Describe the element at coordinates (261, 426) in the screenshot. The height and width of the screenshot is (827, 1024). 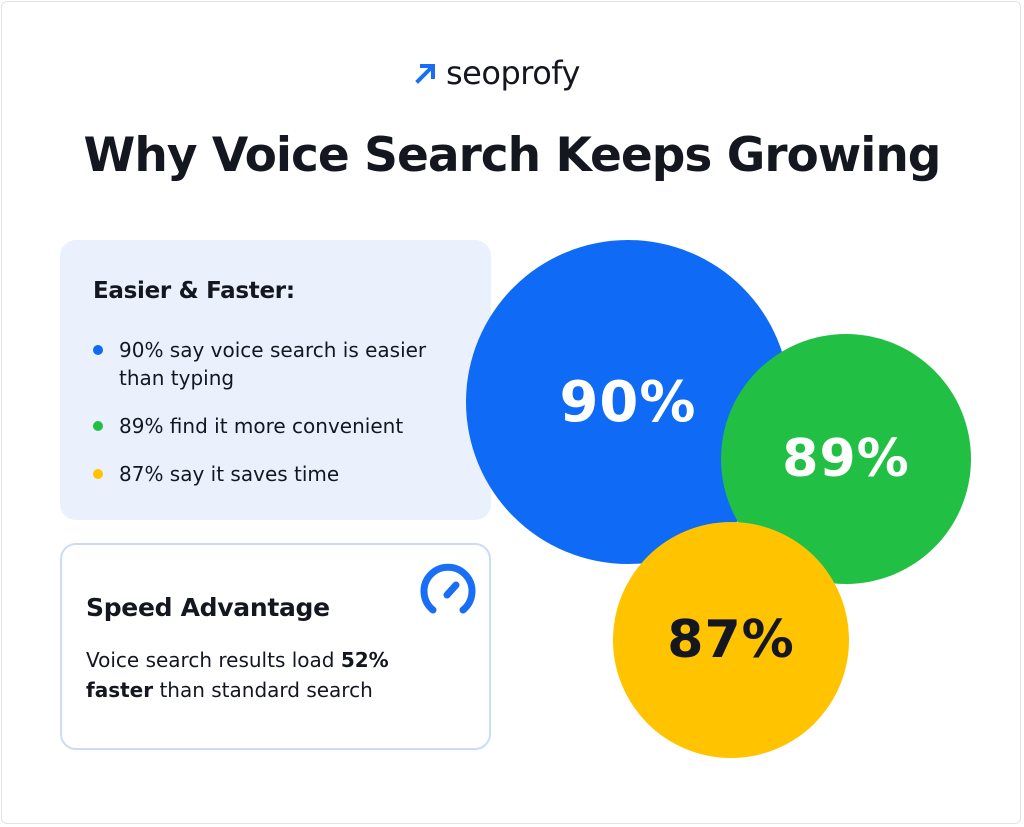
I see `list-item-text: 89% find it more convenient` at that location.